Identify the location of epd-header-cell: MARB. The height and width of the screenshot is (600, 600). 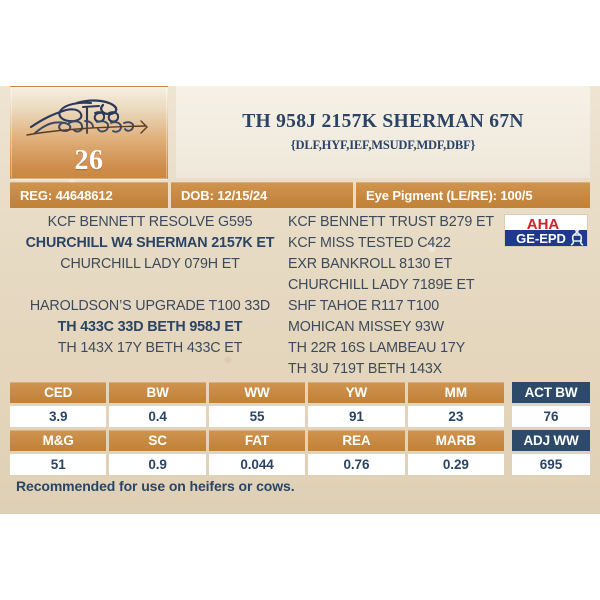
(456, 440).